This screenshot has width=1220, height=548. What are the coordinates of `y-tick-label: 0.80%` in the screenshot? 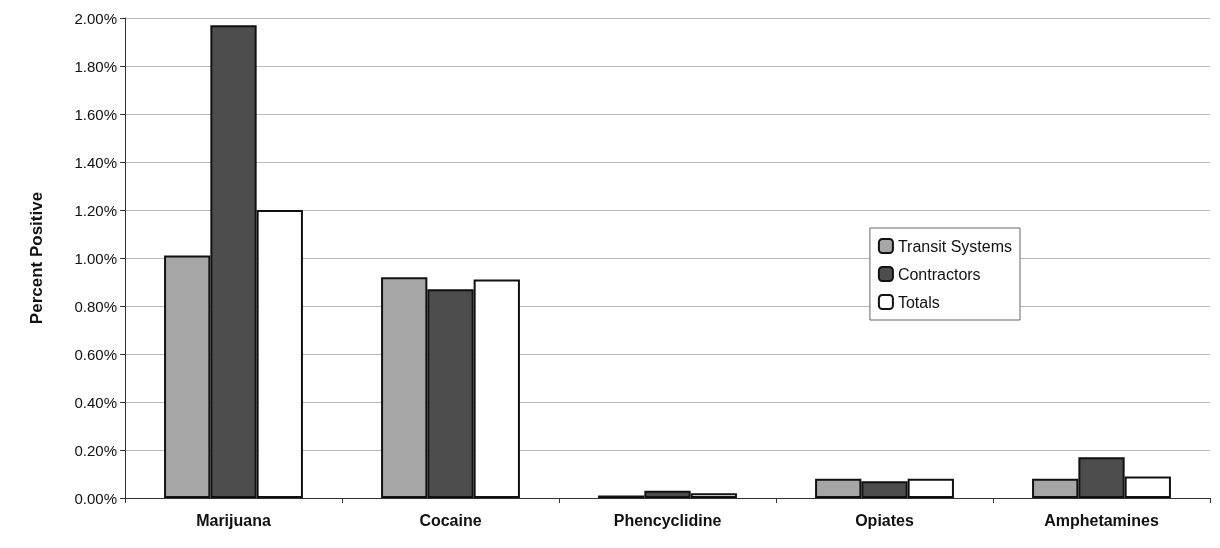 It's located at (95, 306).